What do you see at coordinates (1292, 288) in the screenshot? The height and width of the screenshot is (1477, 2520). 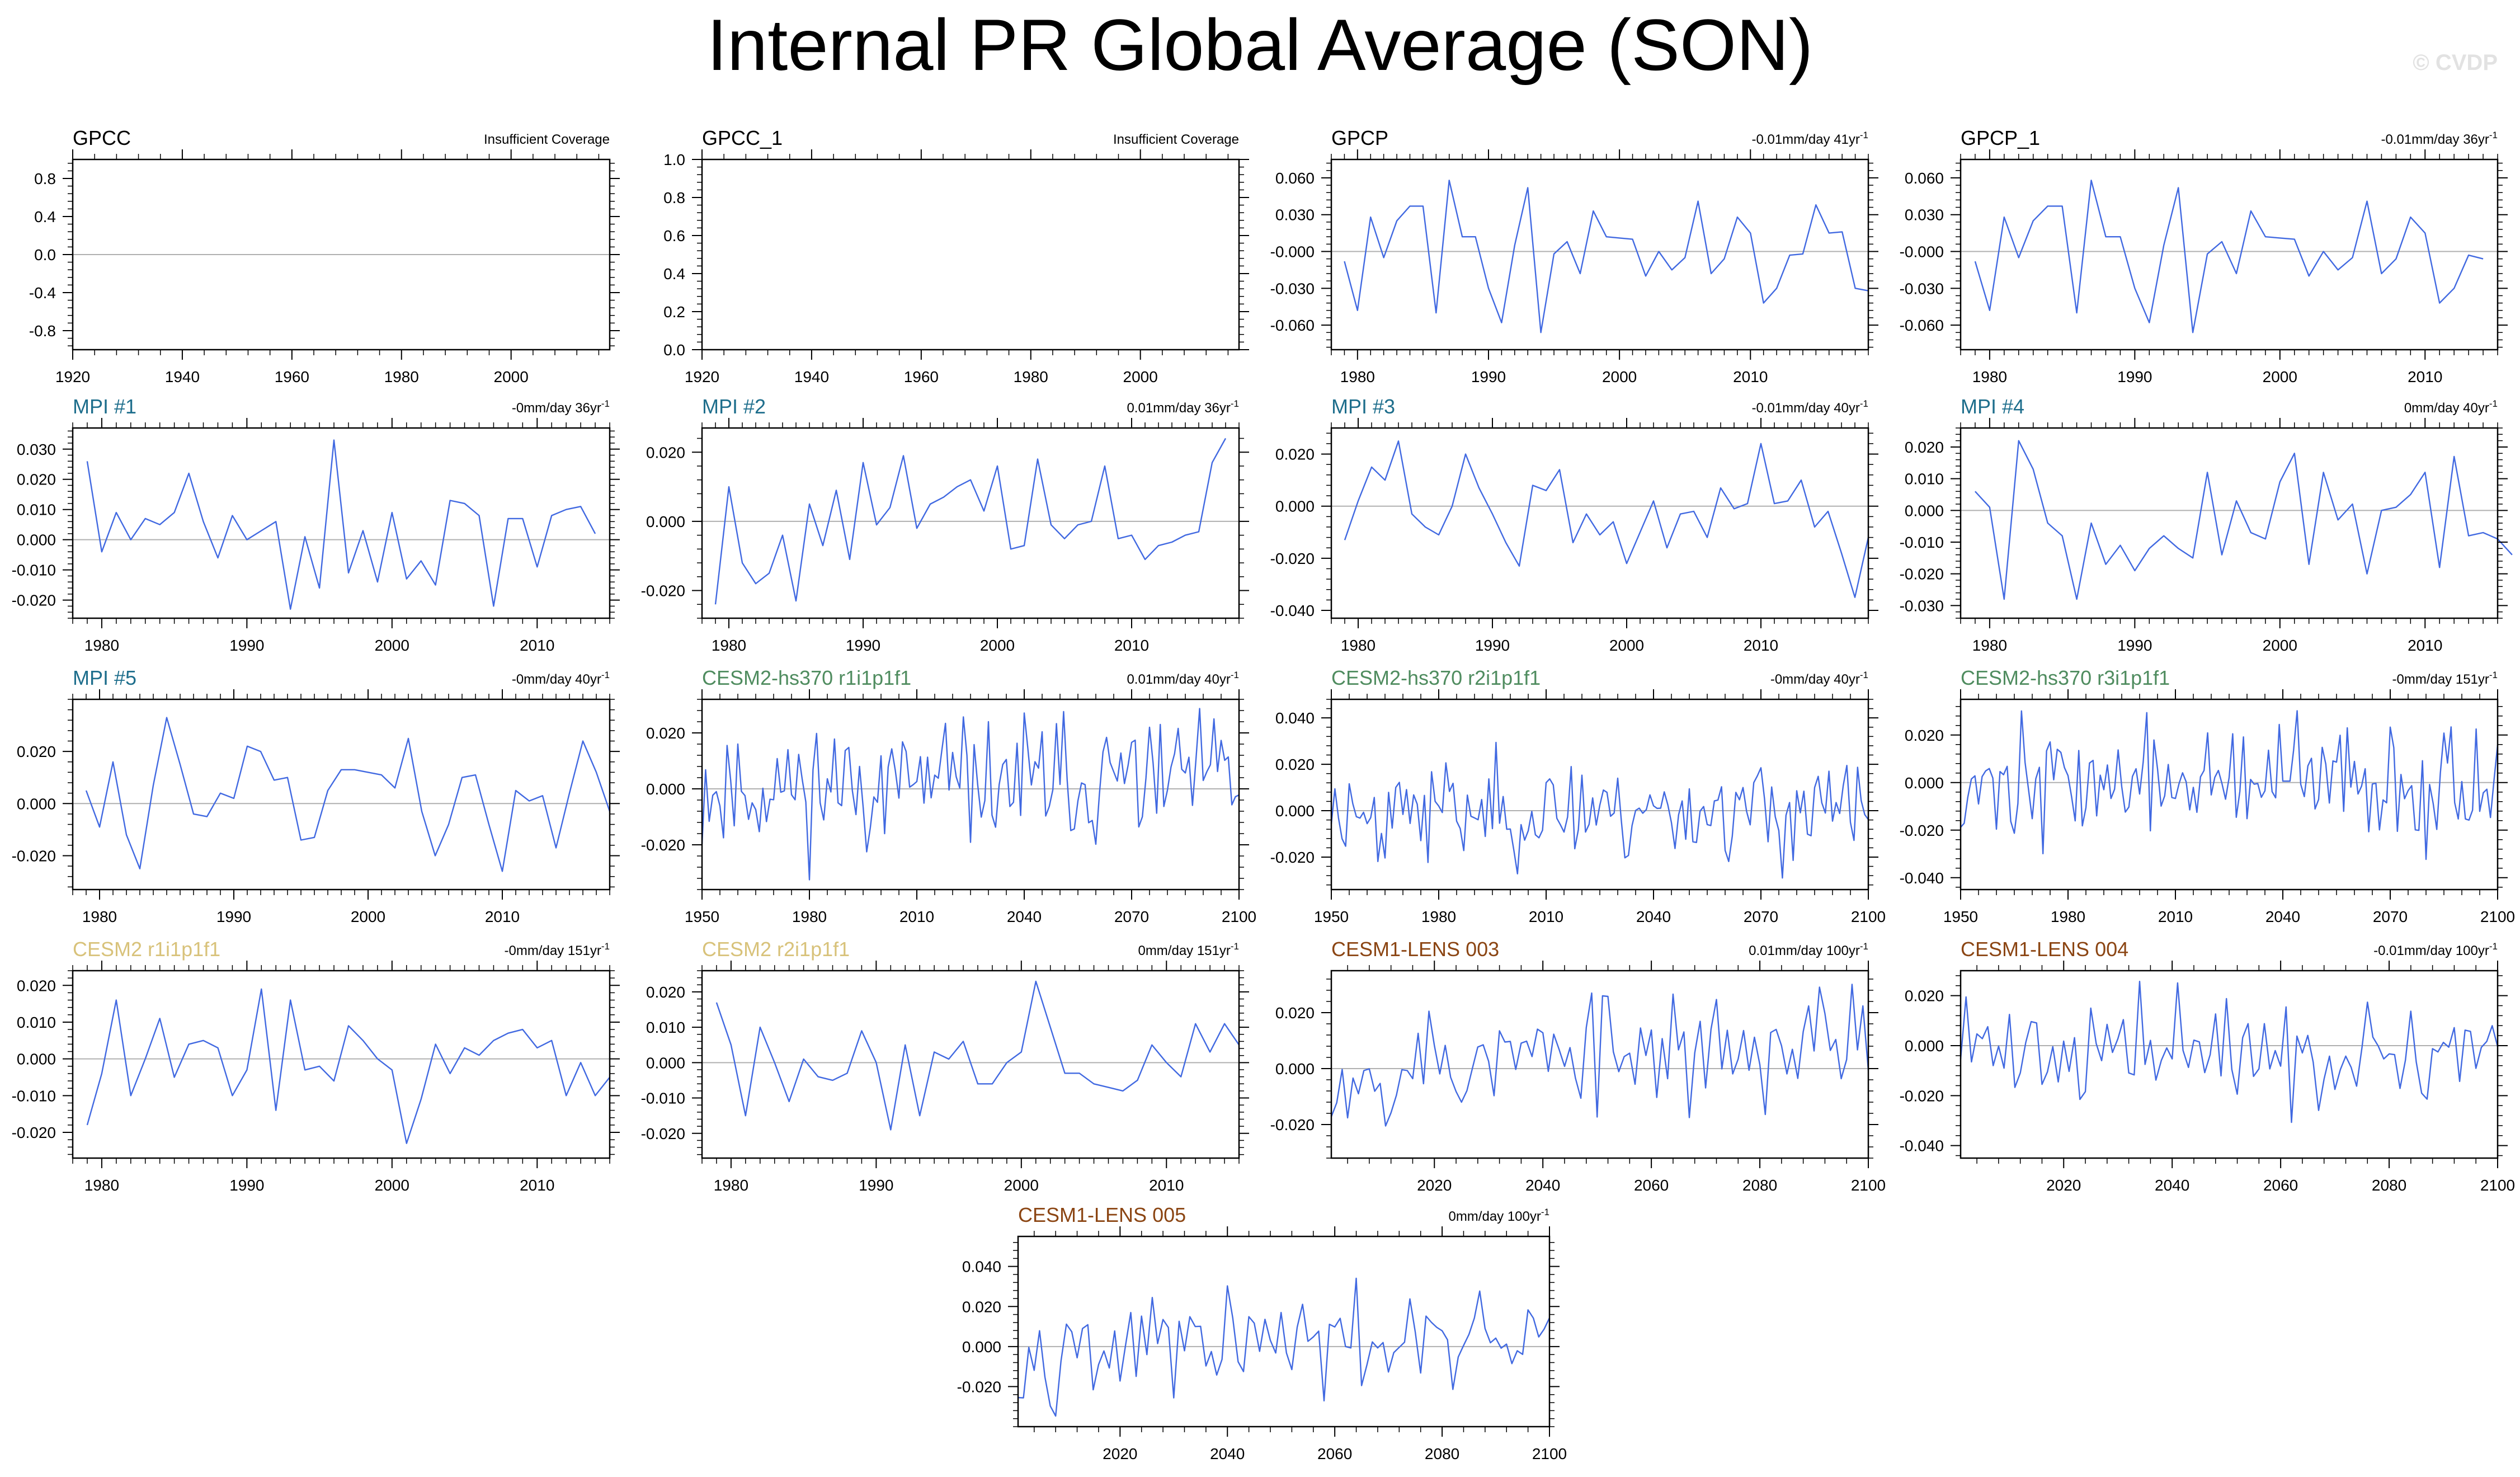 I see `y-tick-label: -0.030` at bounding box center [1292, 288].